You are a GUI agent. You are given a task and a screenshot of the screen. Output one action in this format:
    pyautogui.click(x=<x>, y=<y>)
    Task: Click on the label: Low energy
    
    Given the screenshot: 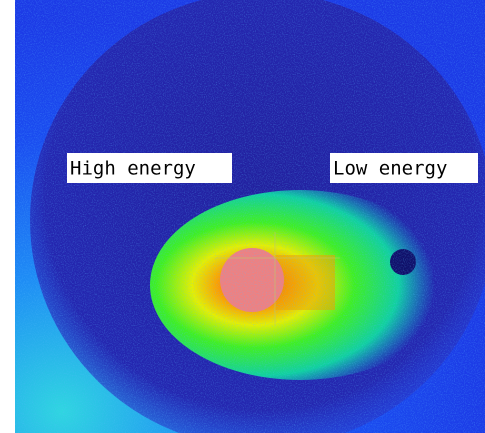 What is the action you would take?
    pyautogui.click(x=390, y=169)
    